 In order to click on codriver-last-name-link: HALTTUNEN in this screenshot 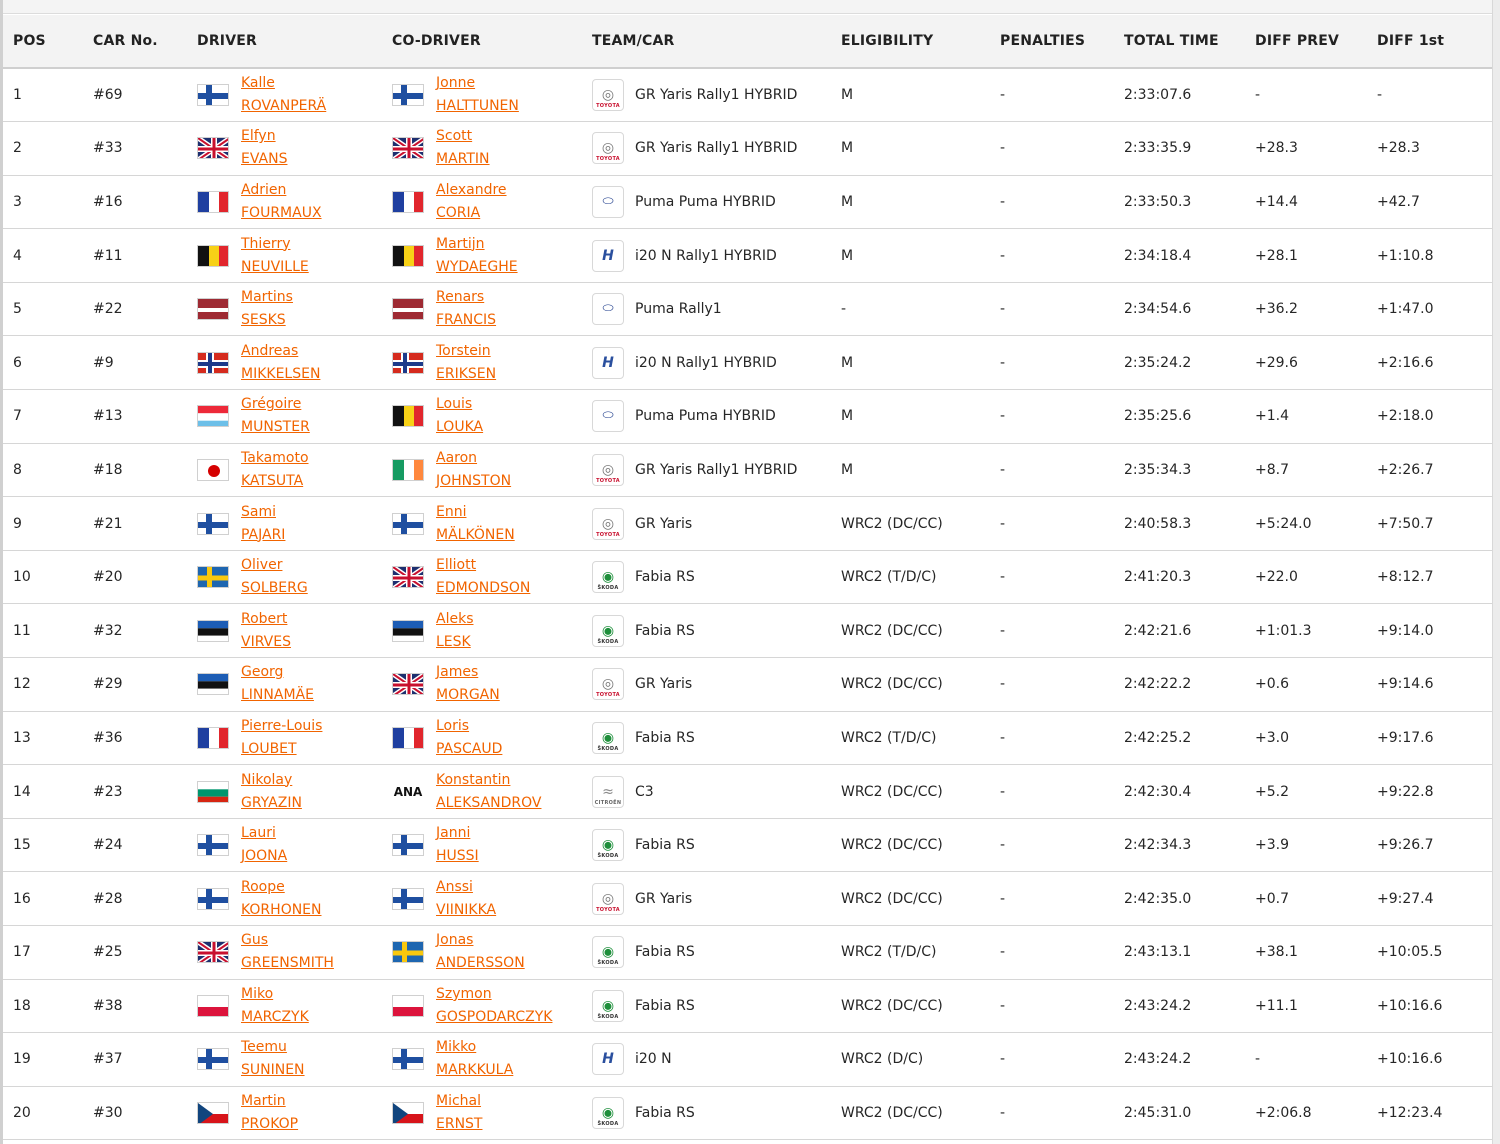, I will do `click(477, 106)`.